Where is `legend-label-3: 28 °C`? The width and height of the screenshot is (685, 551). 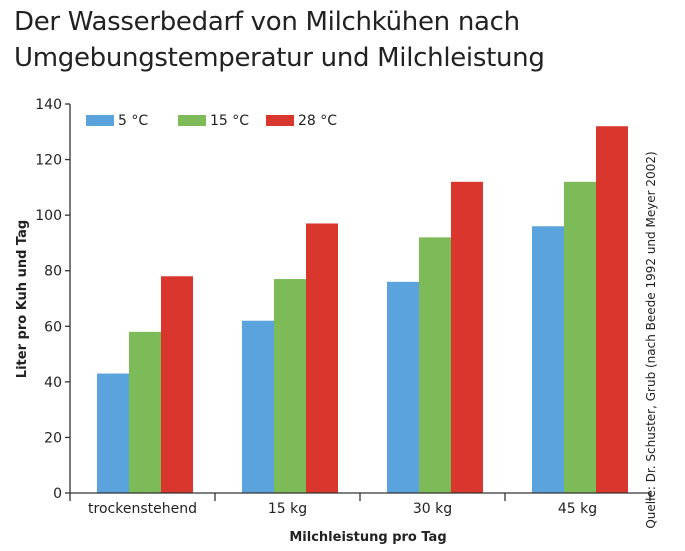
legend-label-3: 28 °C is located at coordinates (317, 121).